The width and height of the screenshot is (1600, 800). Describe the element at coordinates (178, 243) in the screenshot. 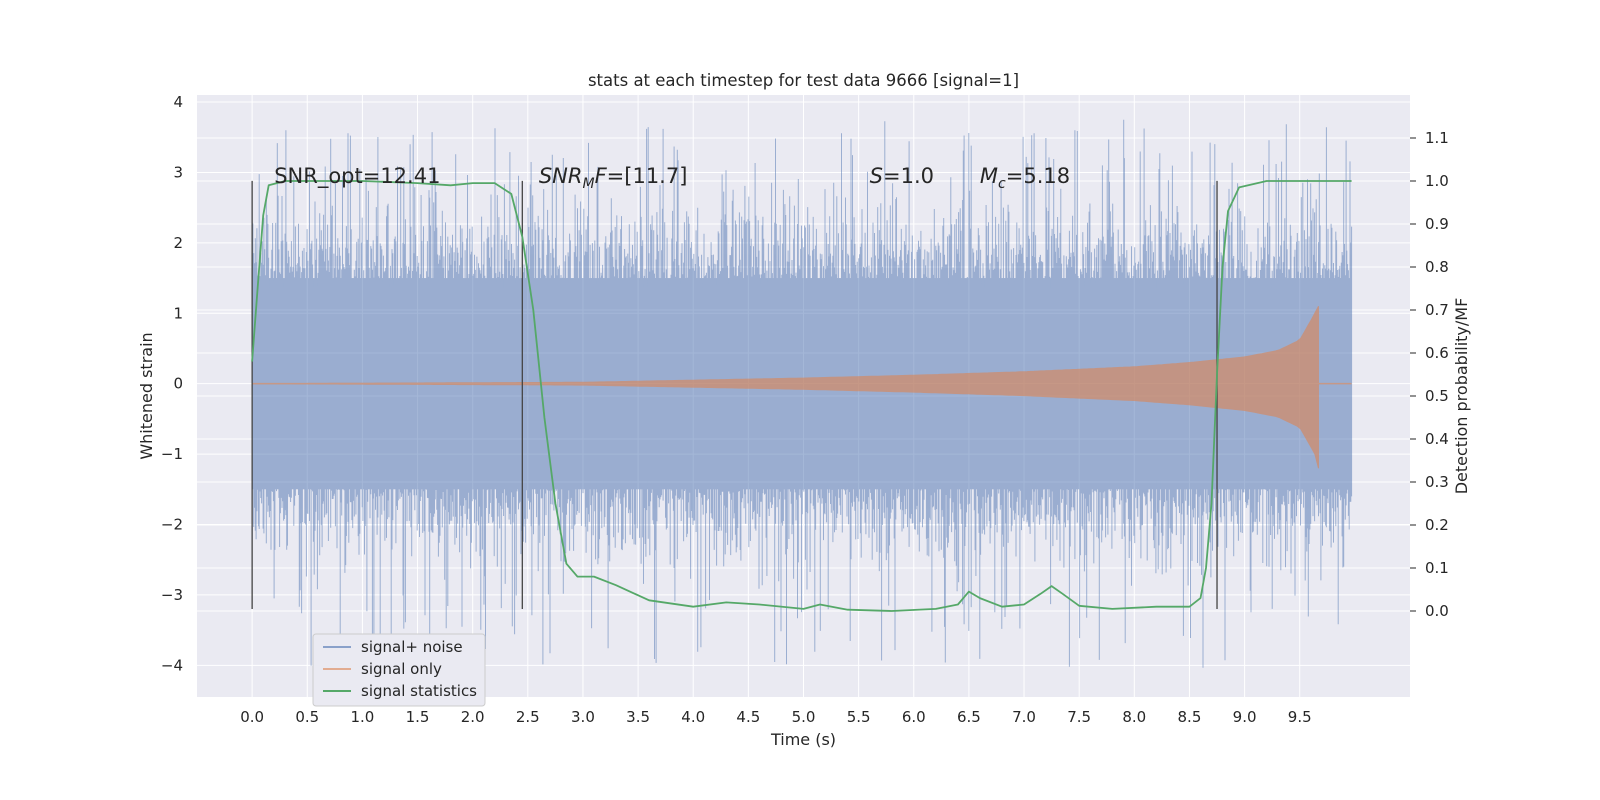

I see `y-tick-label: 2` at that location.